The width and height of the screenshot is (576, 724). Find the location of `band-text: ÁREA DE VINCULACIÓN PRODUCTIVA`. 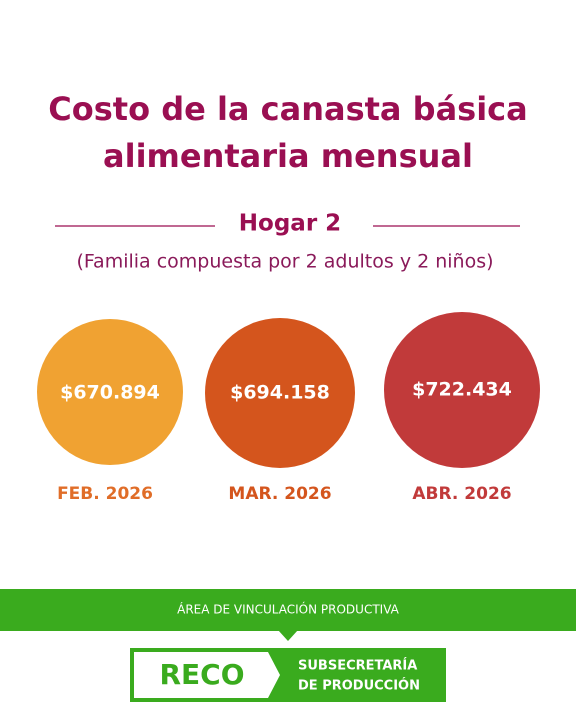

band-text: ÁREA DE VINCULACIÓN PRODUCTIVA is located at coordinates (288, 609).